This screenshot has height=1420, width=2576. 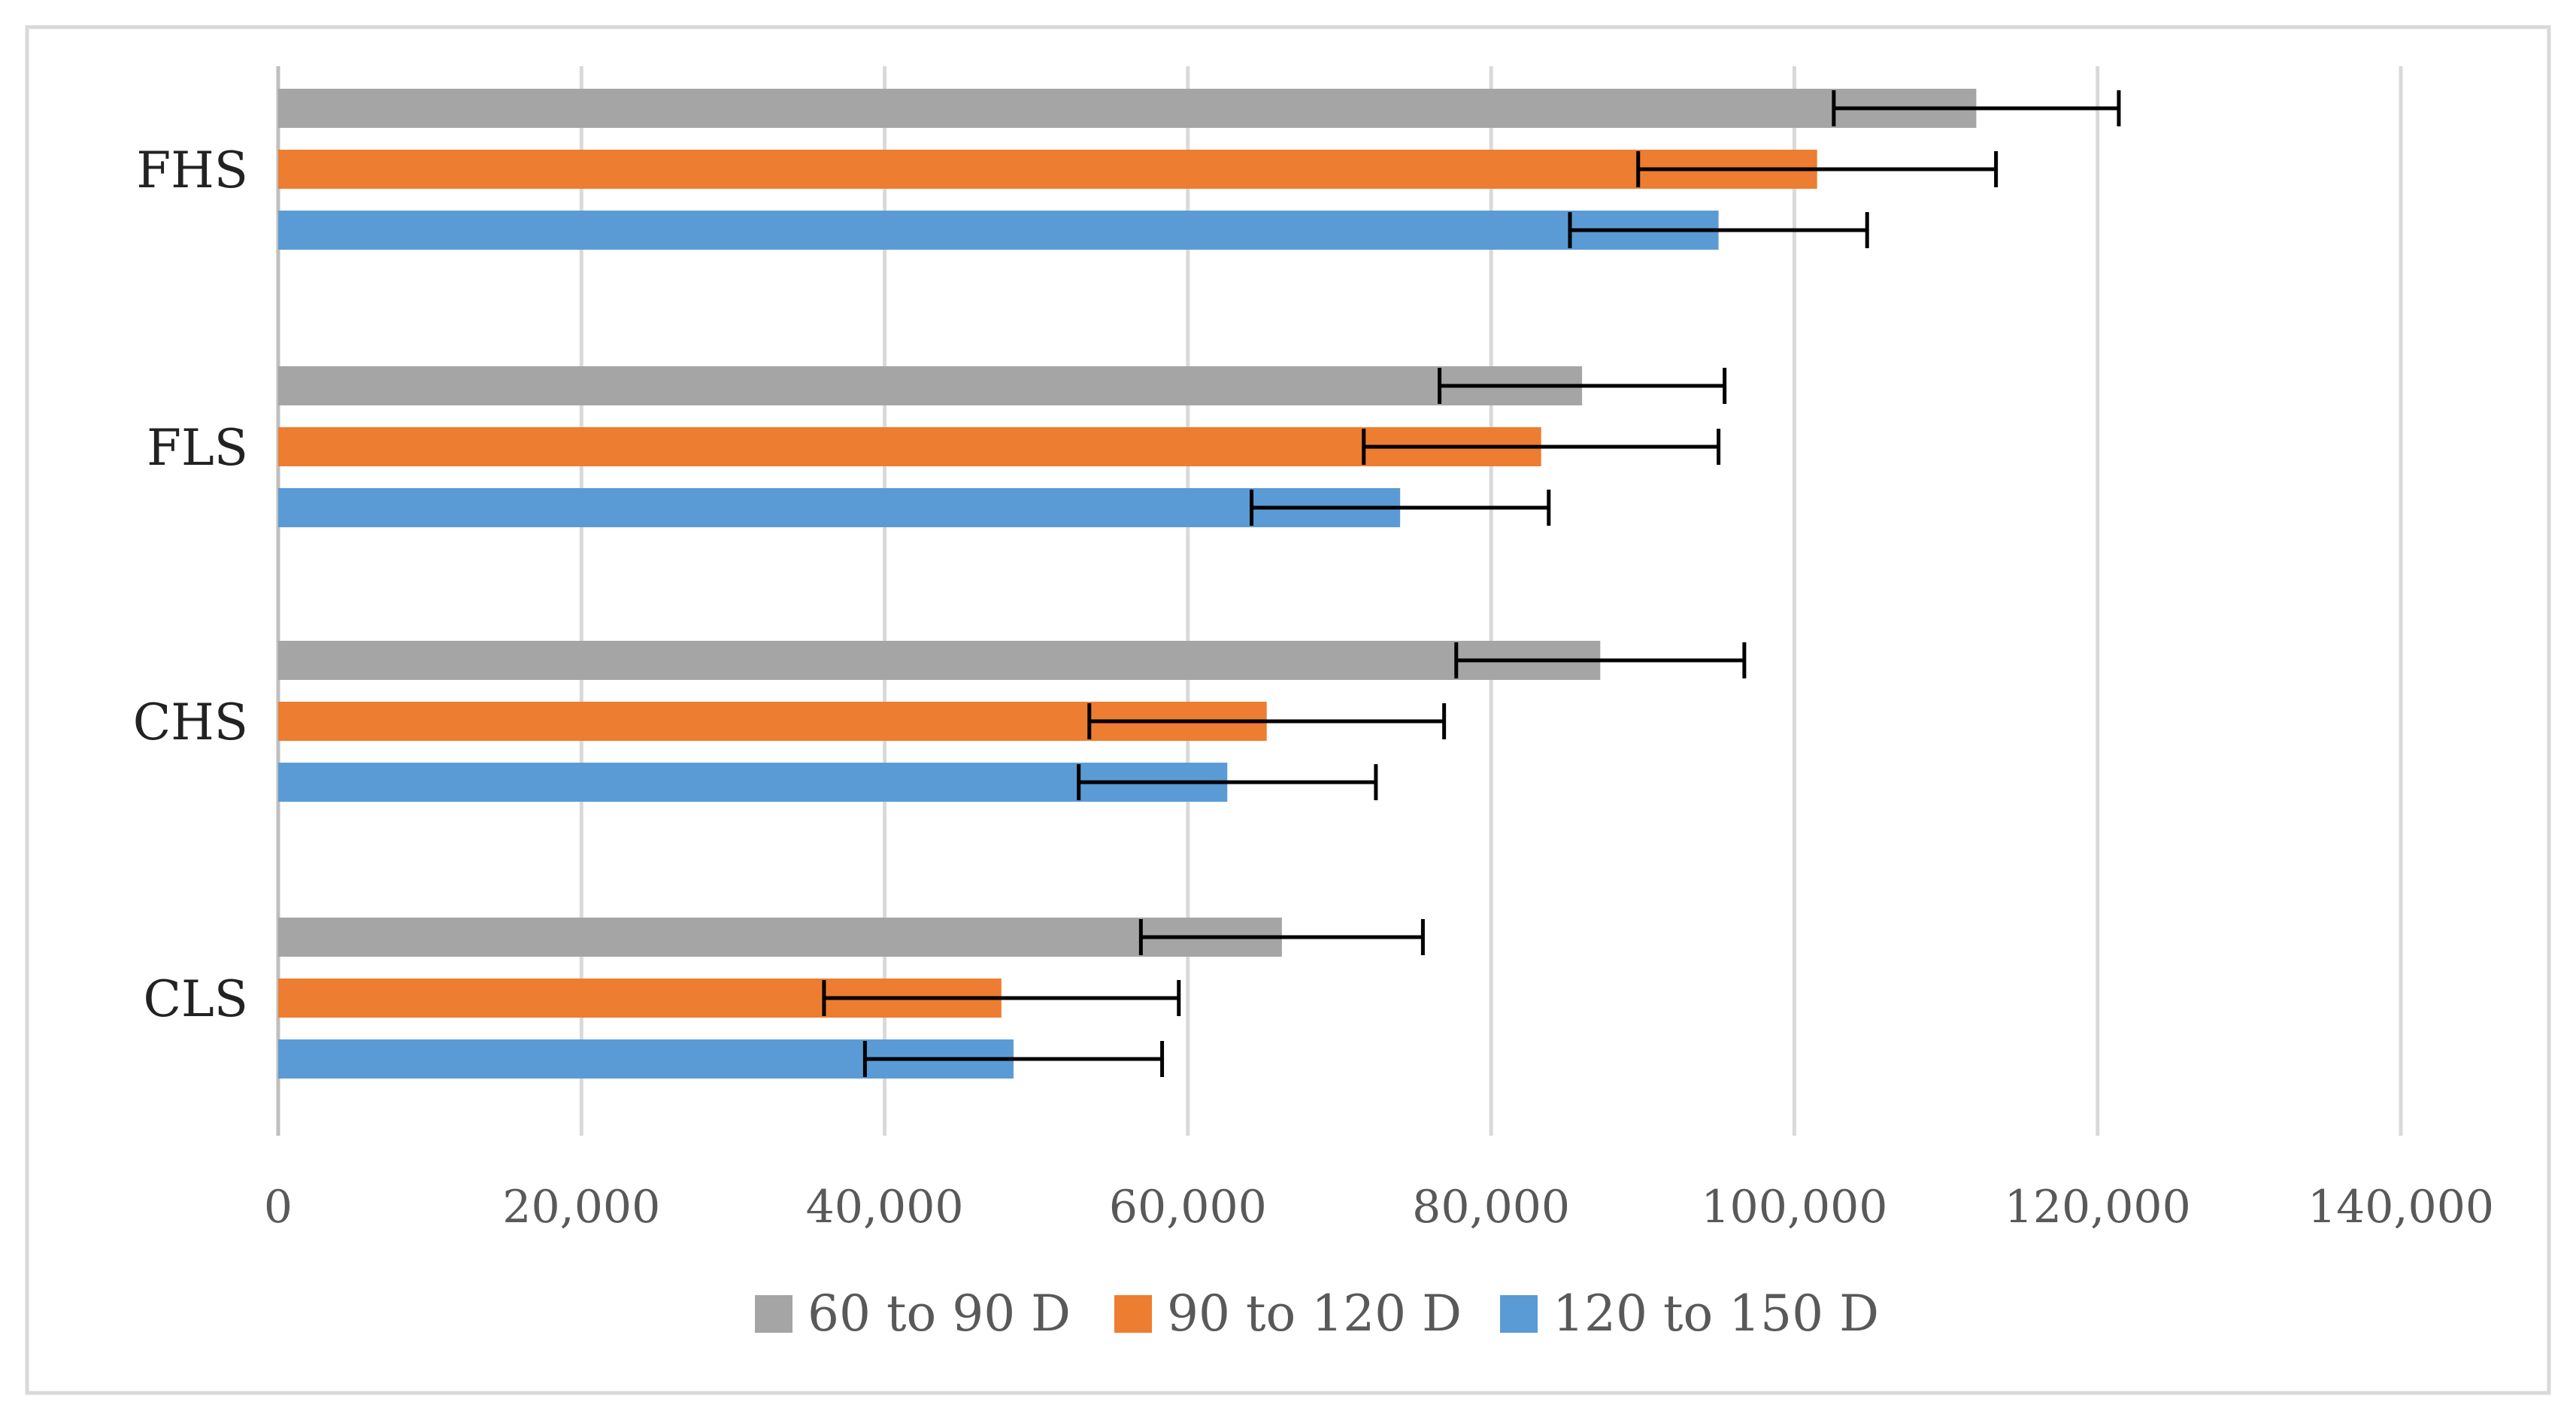 What do you see at coordinates (195, 999) in the screenshot?
I see `category-label-cls: CLS` at bounding box center [195, 999].